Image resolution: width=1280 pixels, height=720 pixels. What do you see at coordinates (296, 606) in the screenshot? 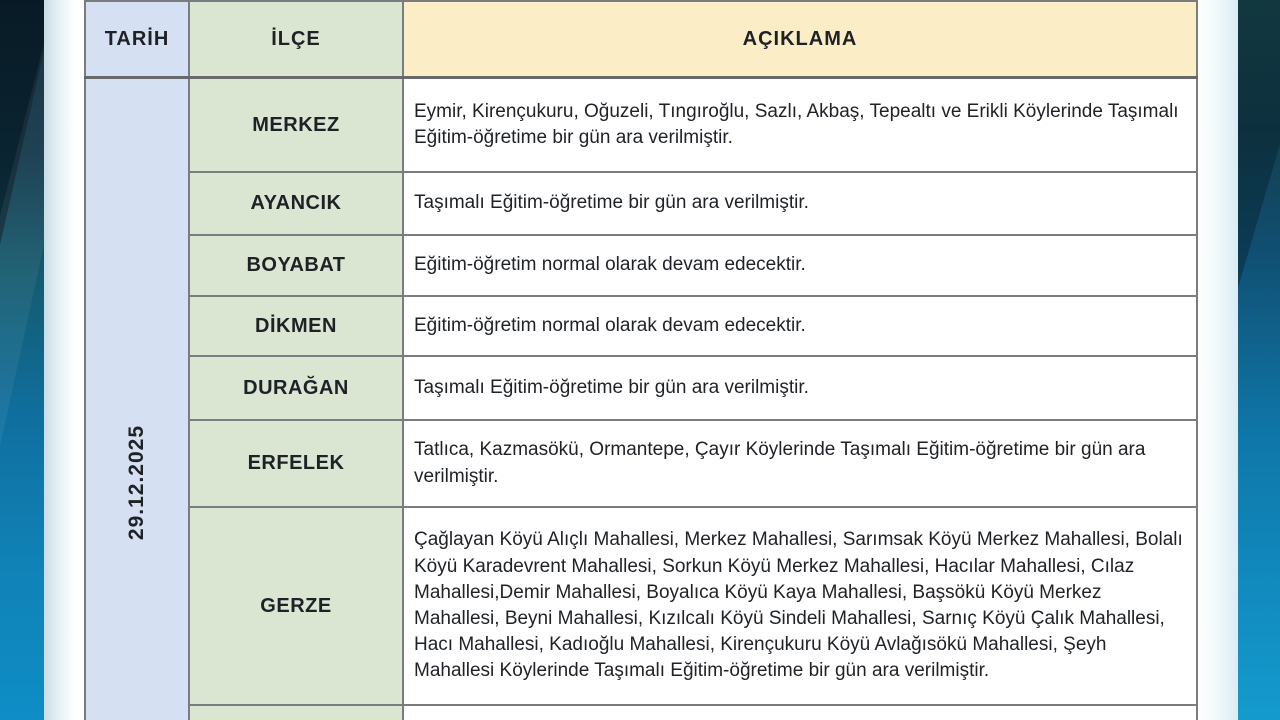
I see `district-cell: GERZE` at bounding box center [296, 606].